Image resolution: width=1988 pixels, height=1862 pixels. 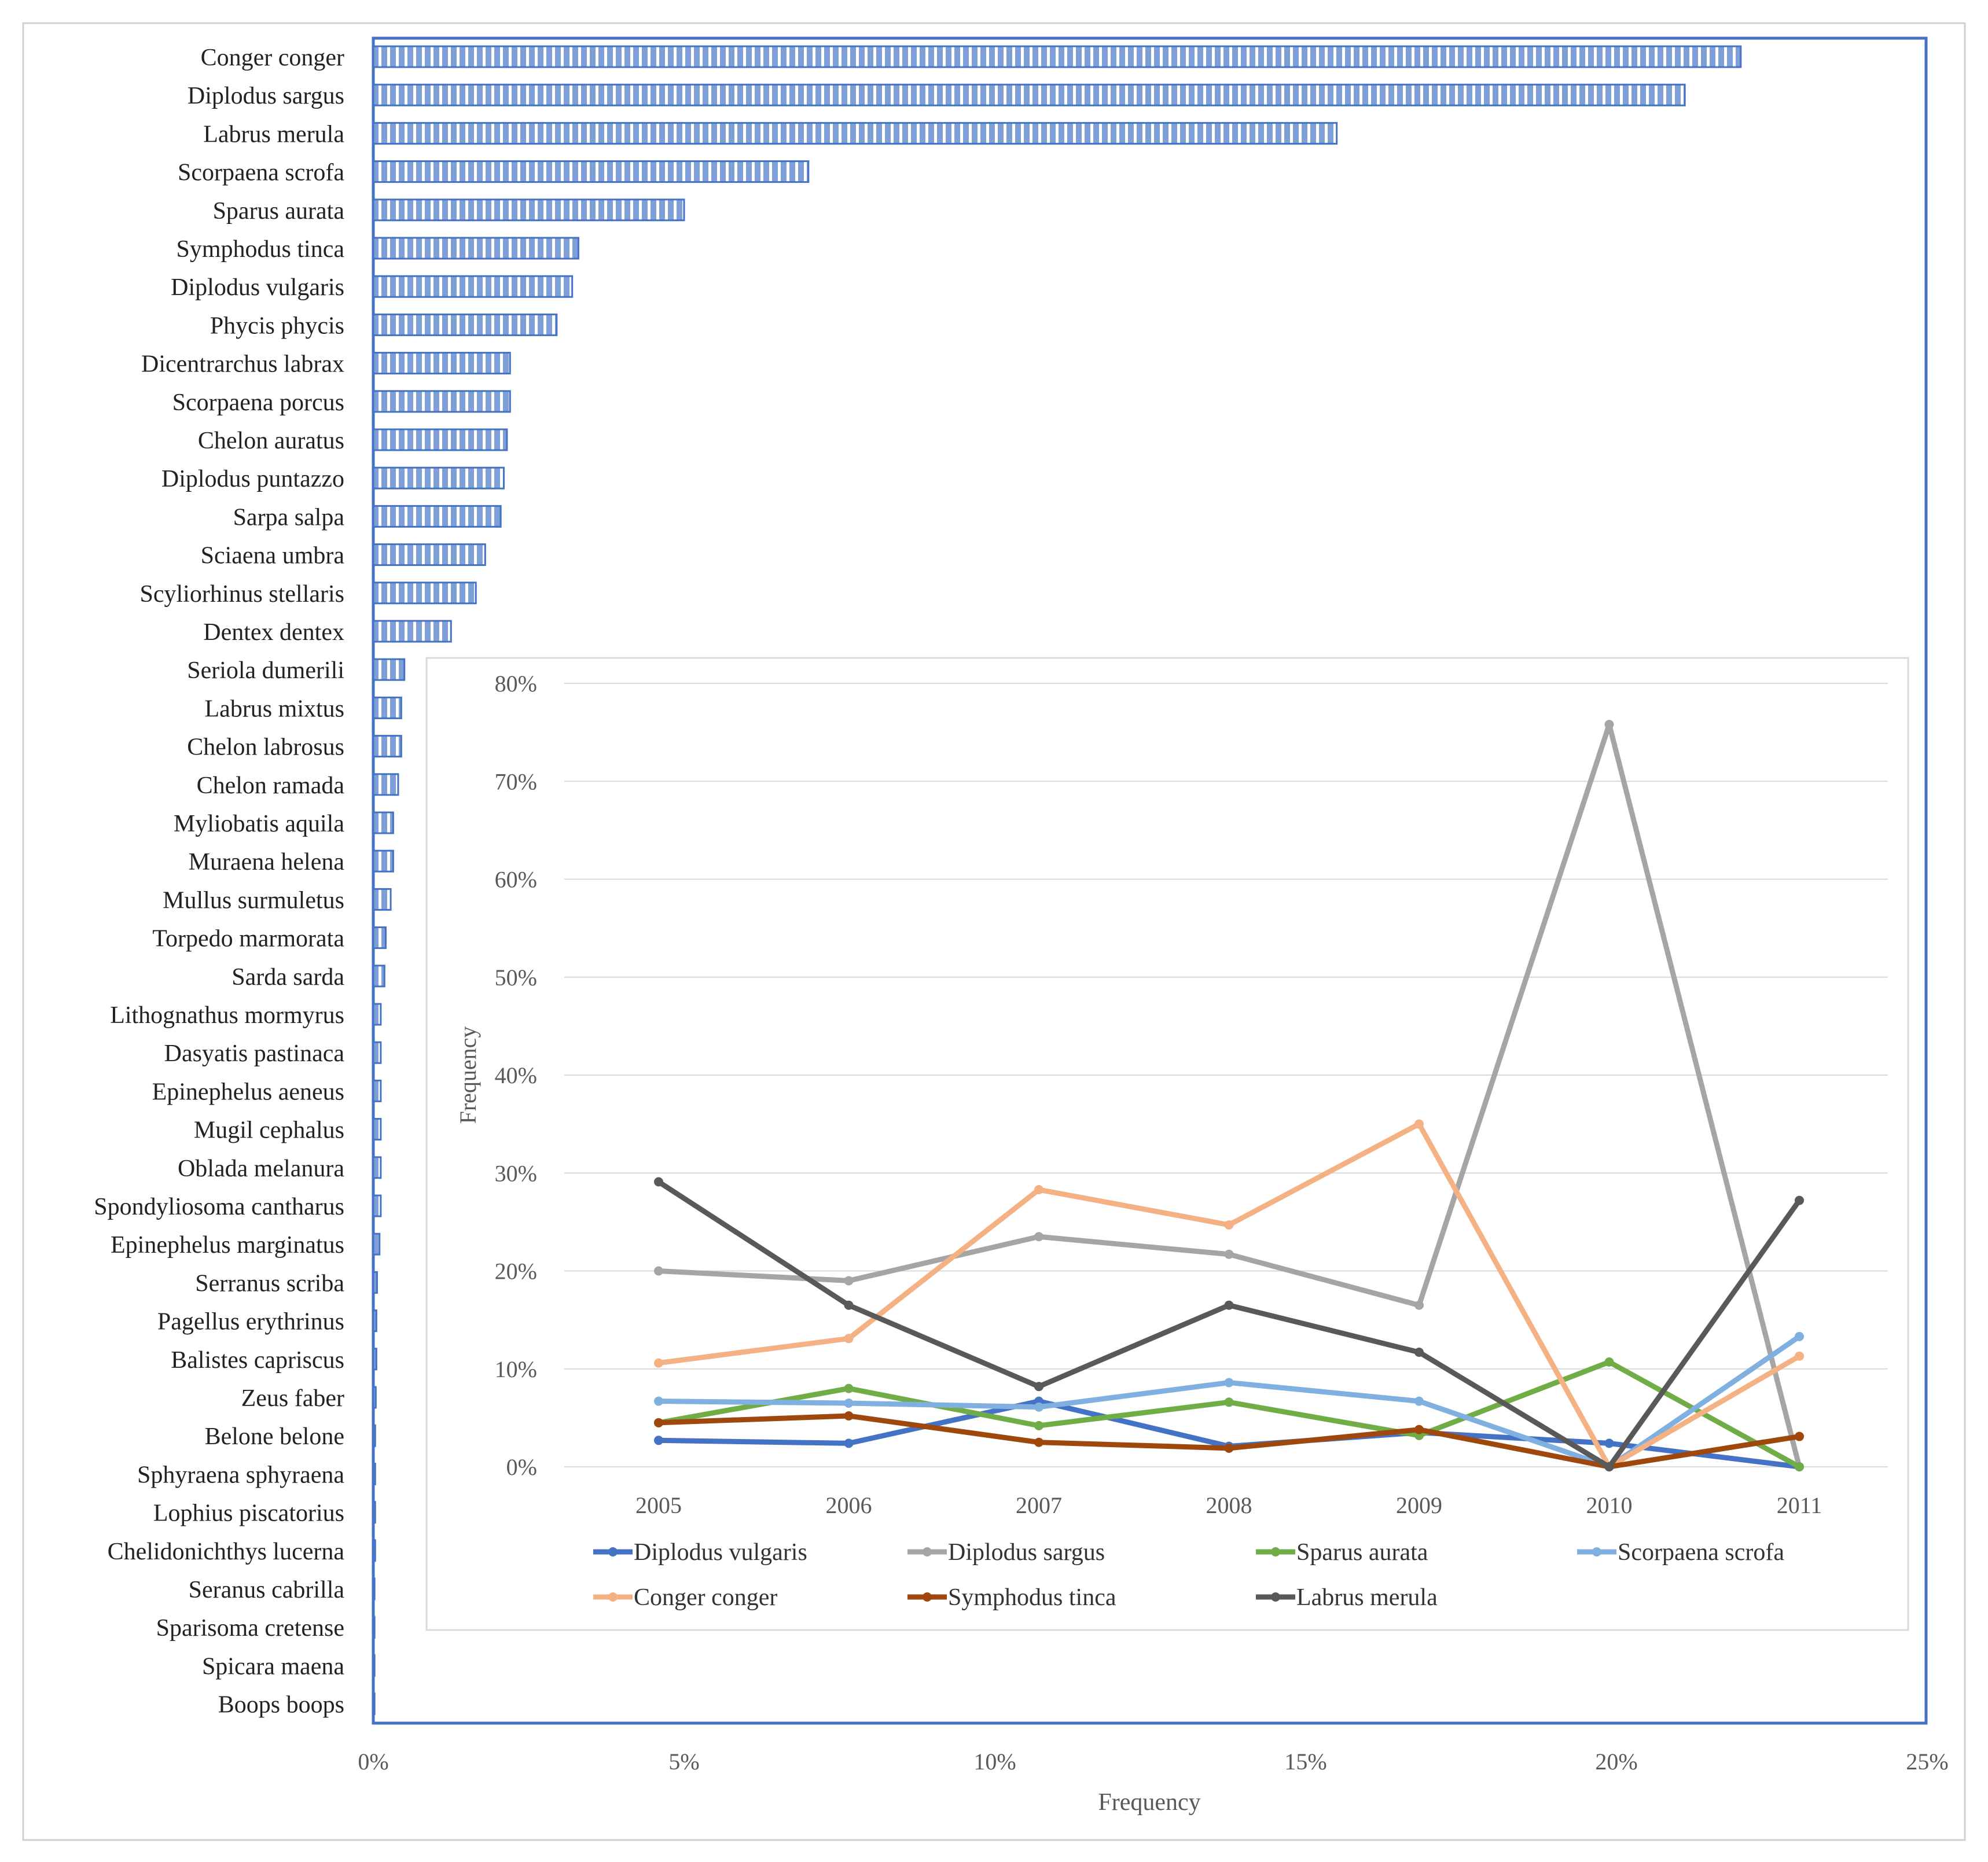 I want to click on category-label-3: Scorpaena scrofa, so click(x=261, y=173).